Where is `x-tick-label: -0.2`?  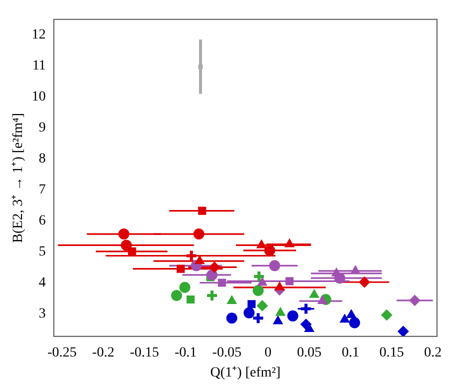
x-tick-label: -0.2 is located at coordinates (103, 352).